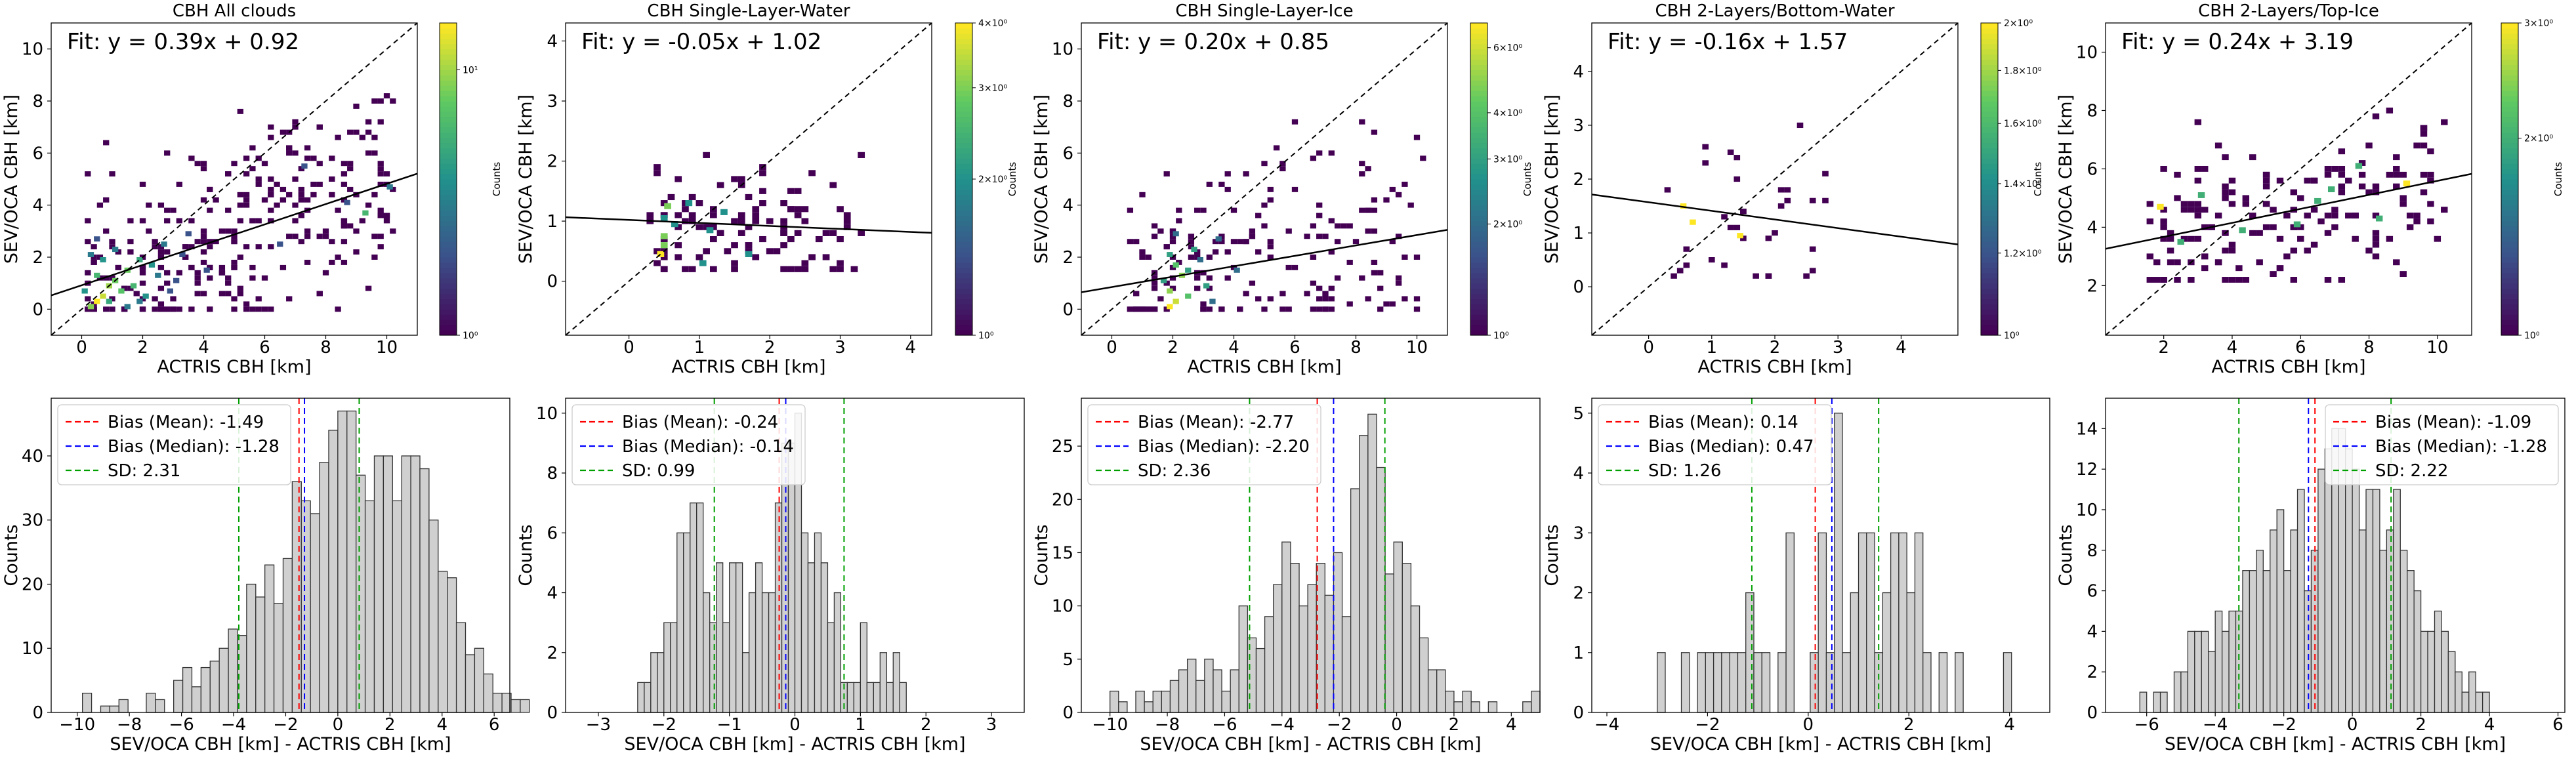 The image size is (2576, 759). What do you see at coordinates (2010, 725) in the screenshot?
I see `x-tick-label: 4` at bounding box center [2010, 725].